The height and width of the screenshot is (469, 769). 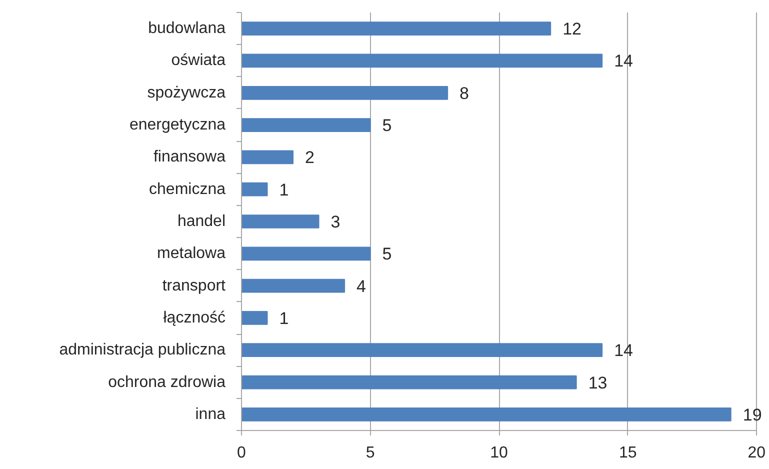 I want to click on data-label: 13, so click(x=598, y=382).